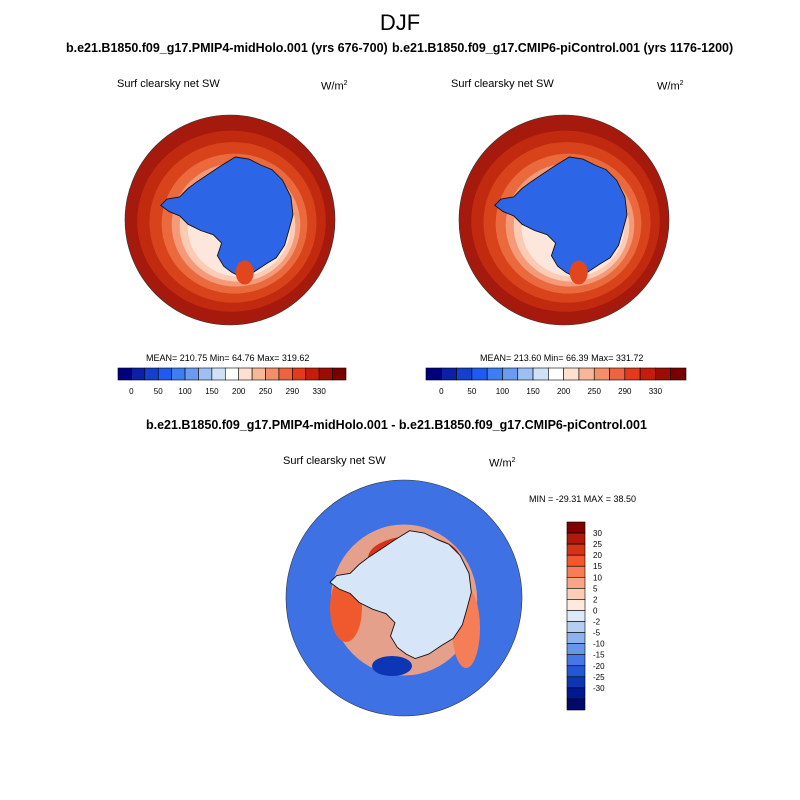 This screenshot has width=800, height=800. I want to click on panel-left-map, so click(230, 220).